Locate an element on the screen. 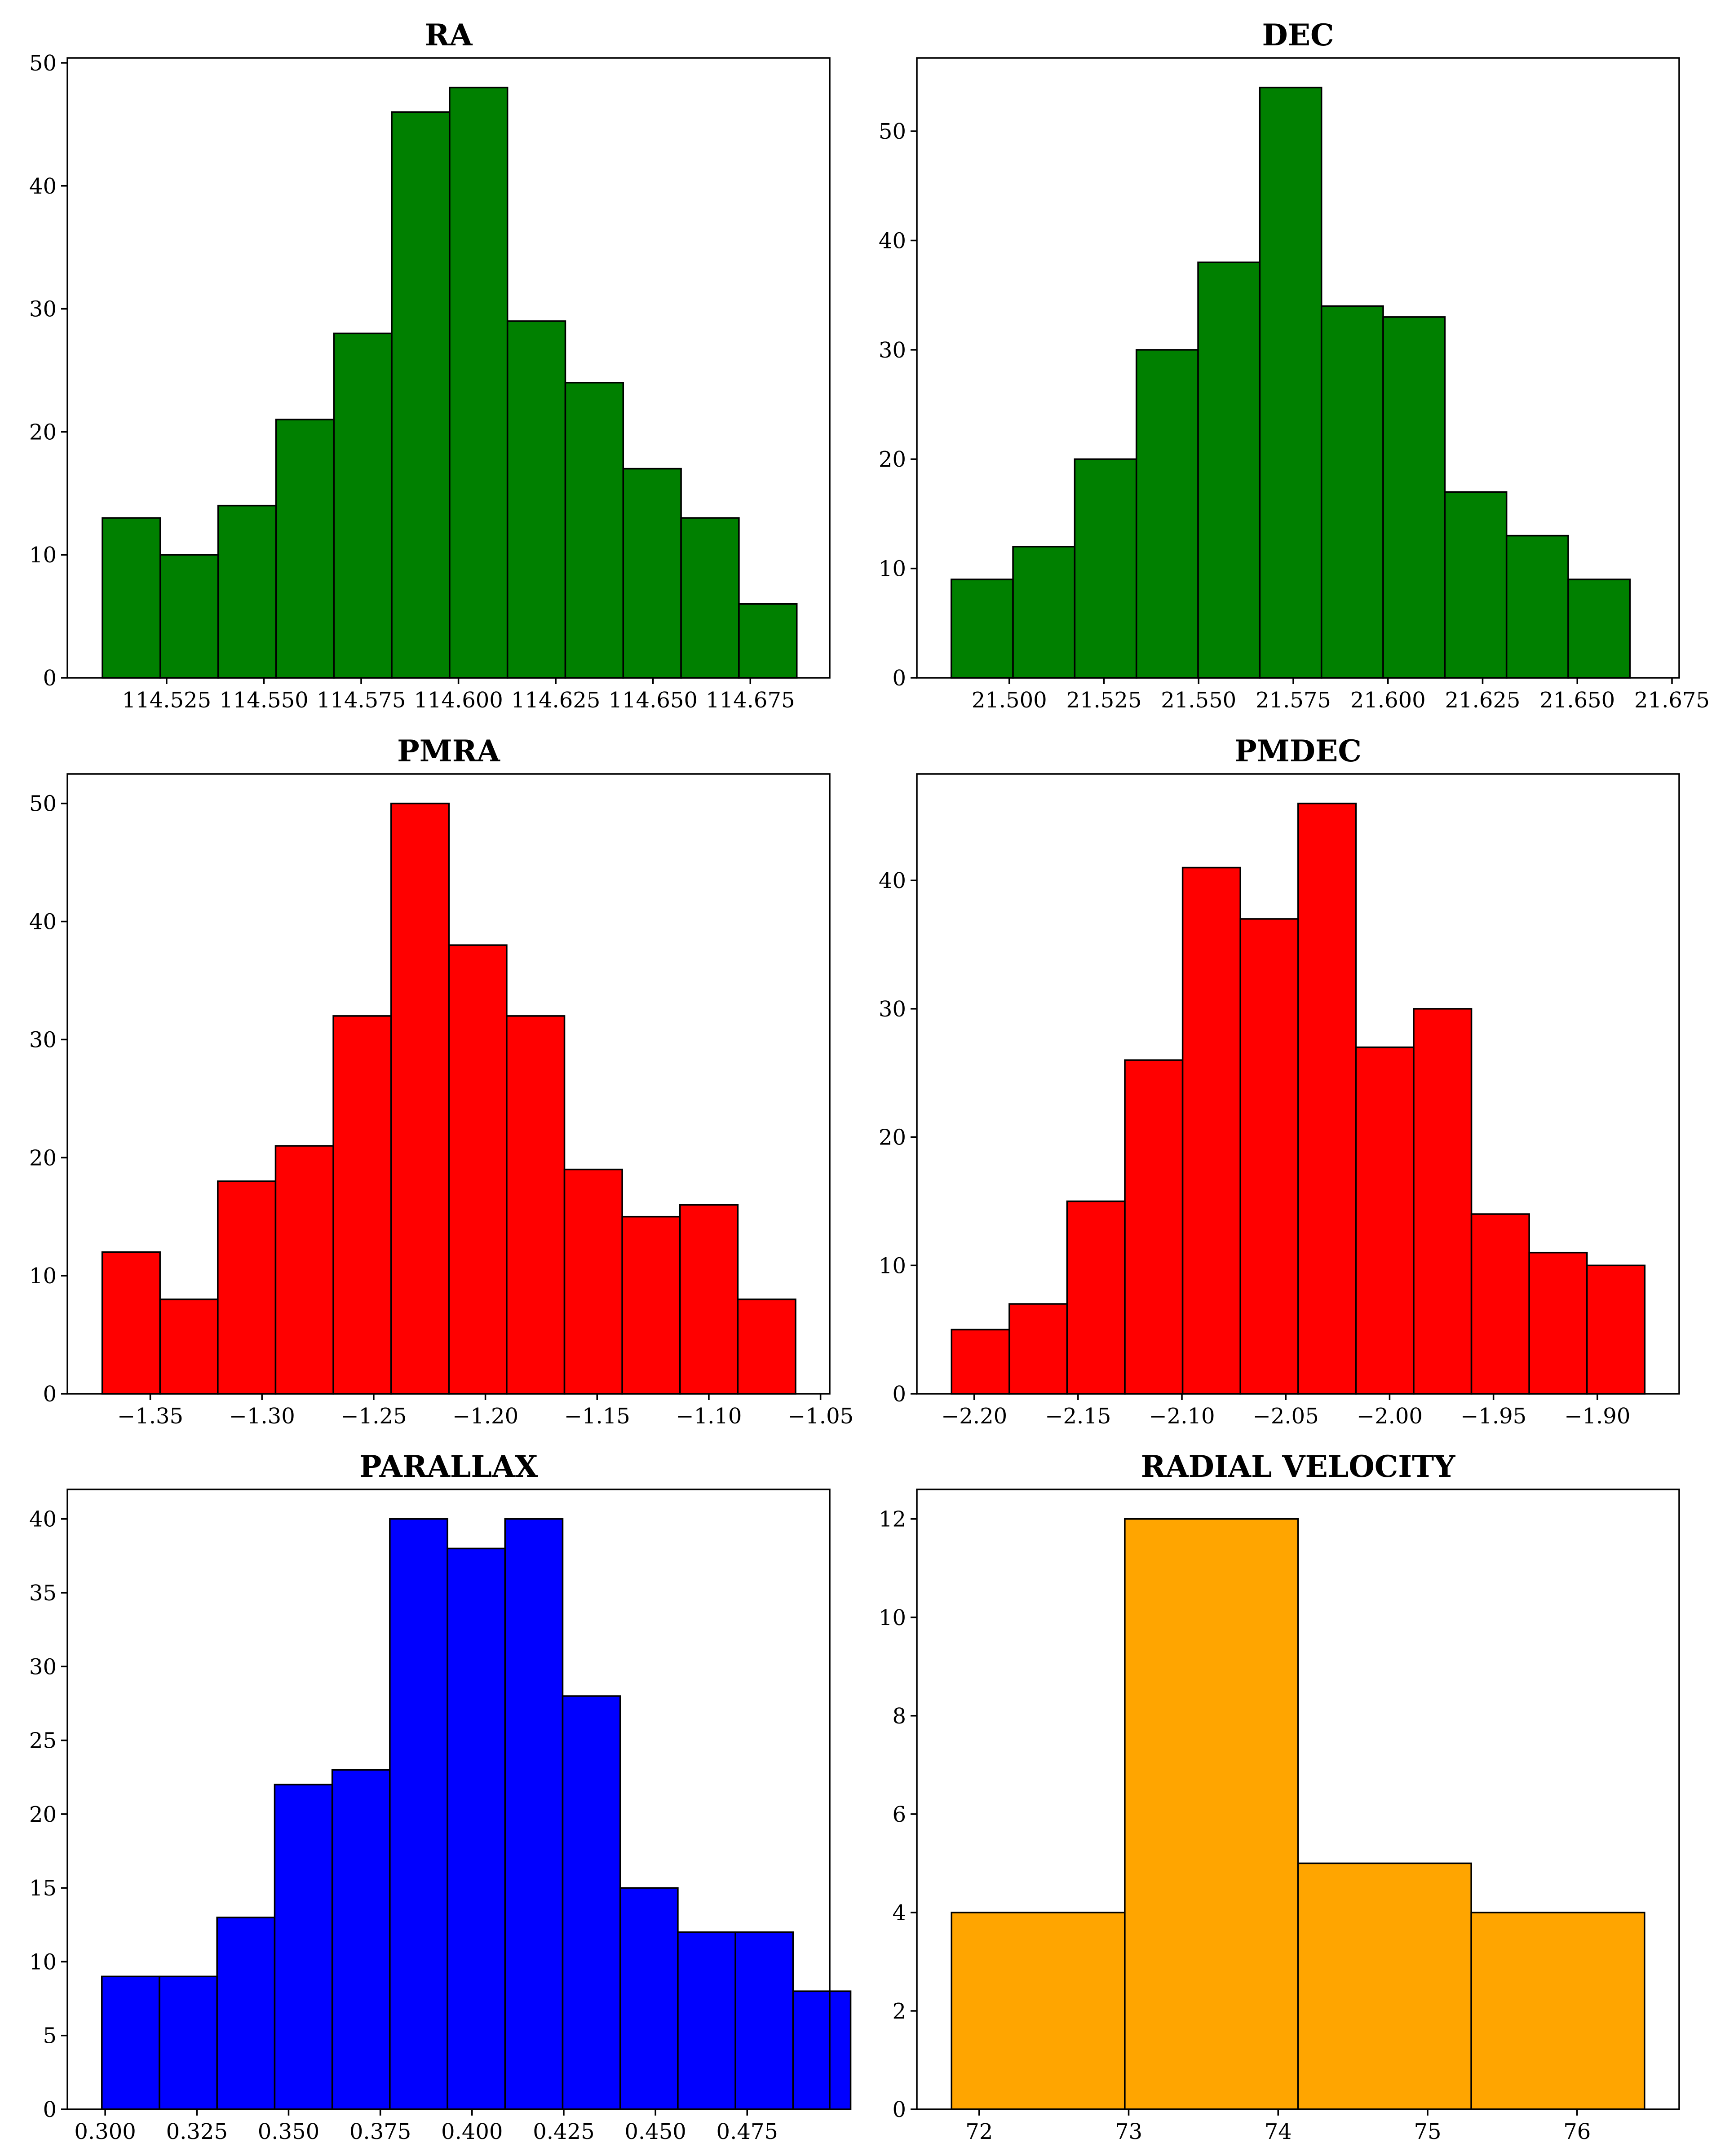 The width and height of the screenshot is (1725, 2156). radial-velocity-x-tick-label: 72 is located at coordinates (979, 2131).